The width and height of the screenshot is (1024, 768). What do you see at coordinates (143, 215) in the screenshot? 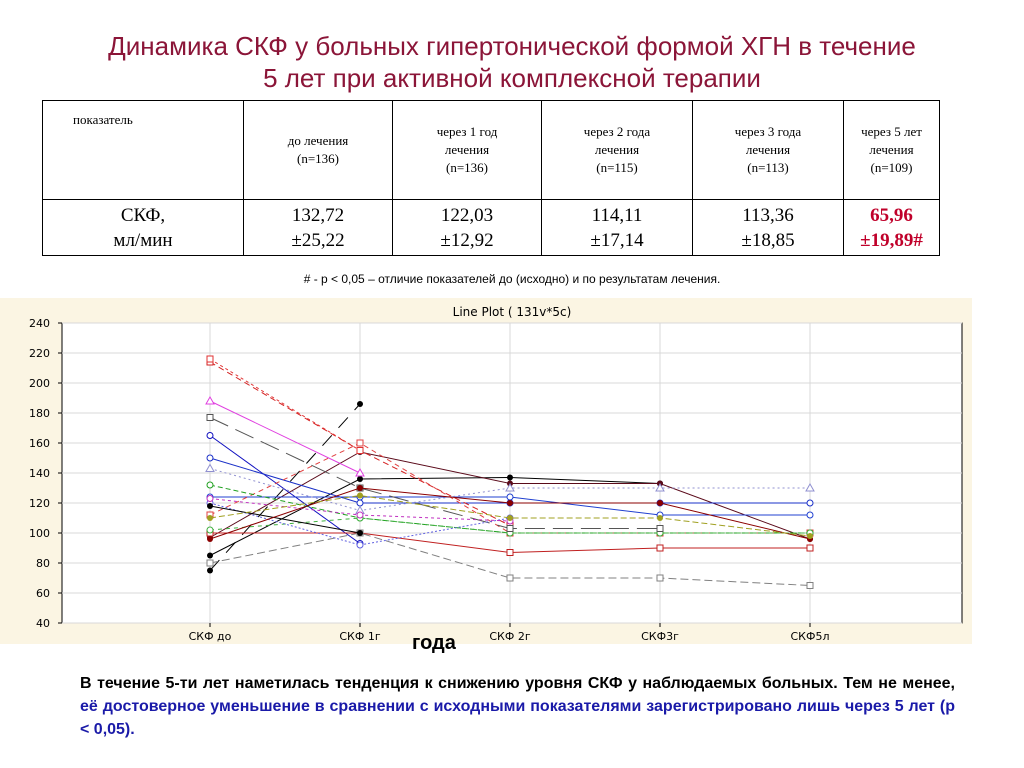
I see `cell-value: СКФ,` at bounding box center [143, 215].